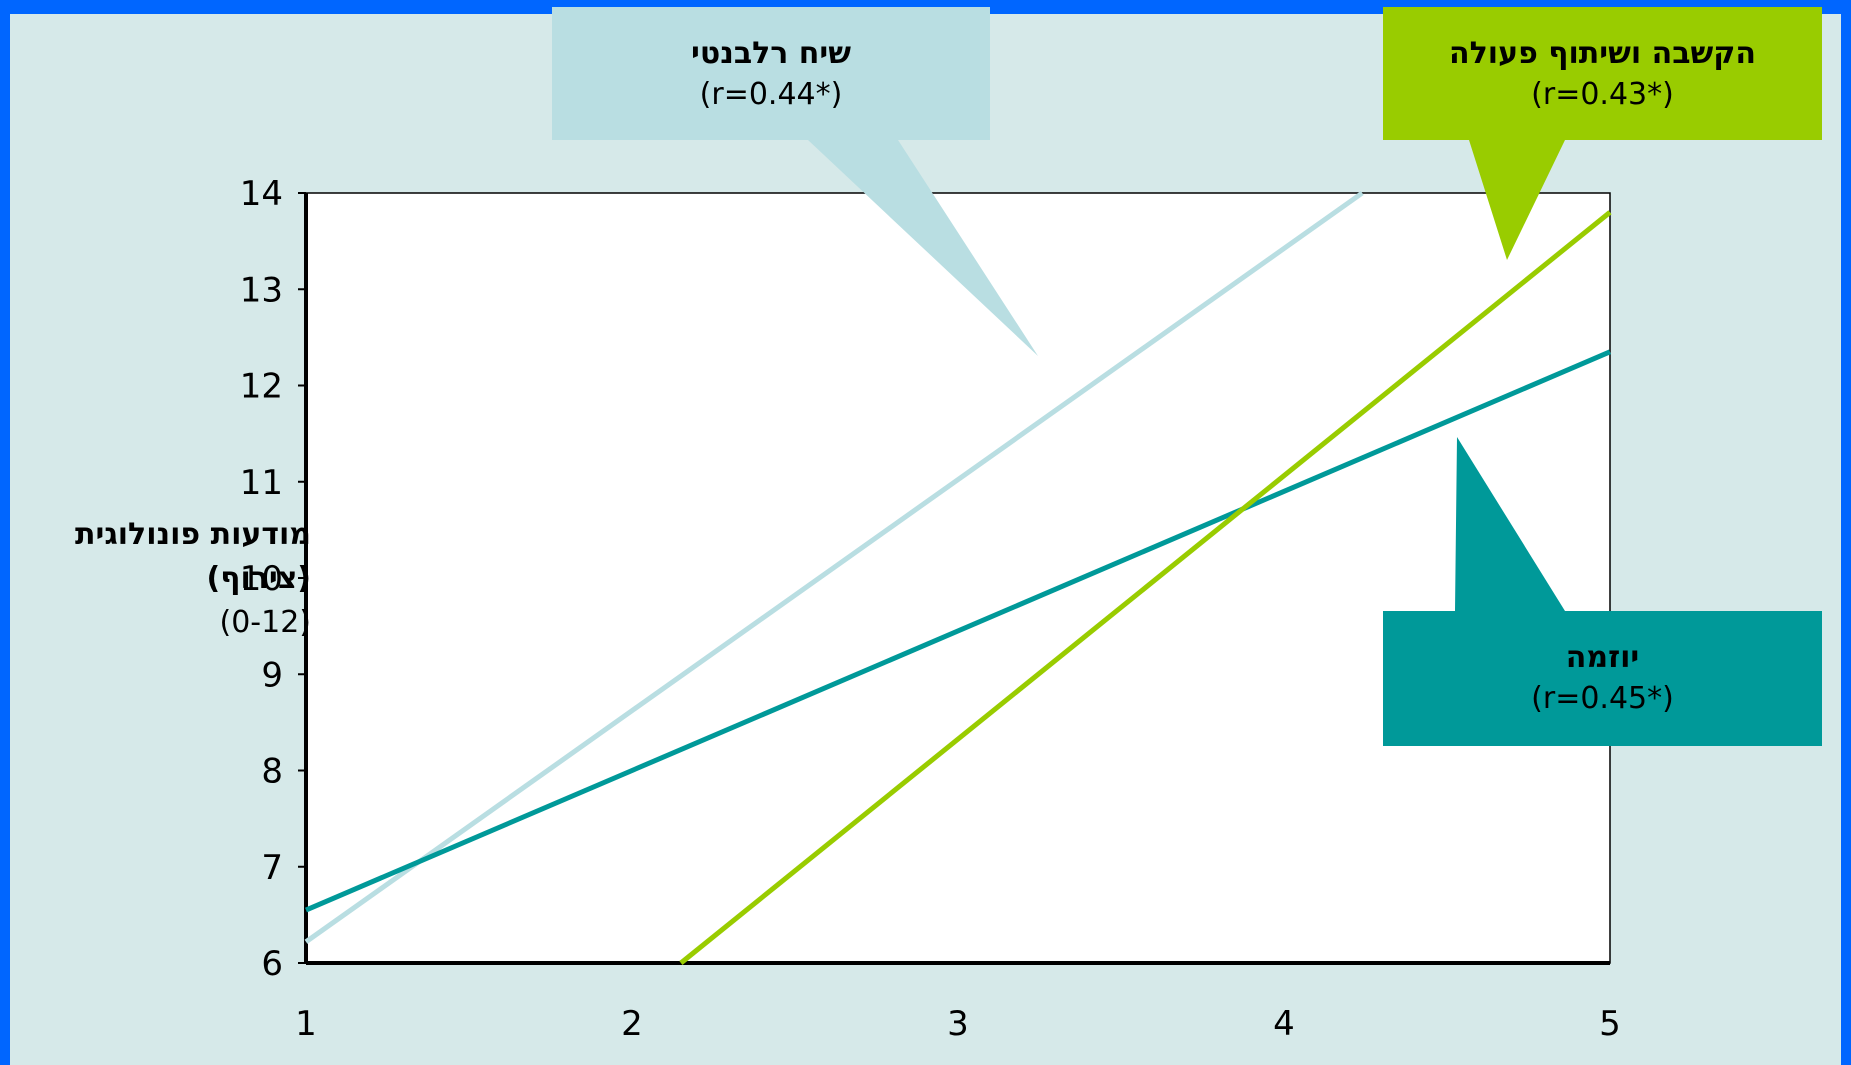 This screenshot has width=1851, height=1065. What do you see at coordinates (306, 1024) in the screenshot?
I see `x-tick-label: 1` at bounding box center [306, 1024].